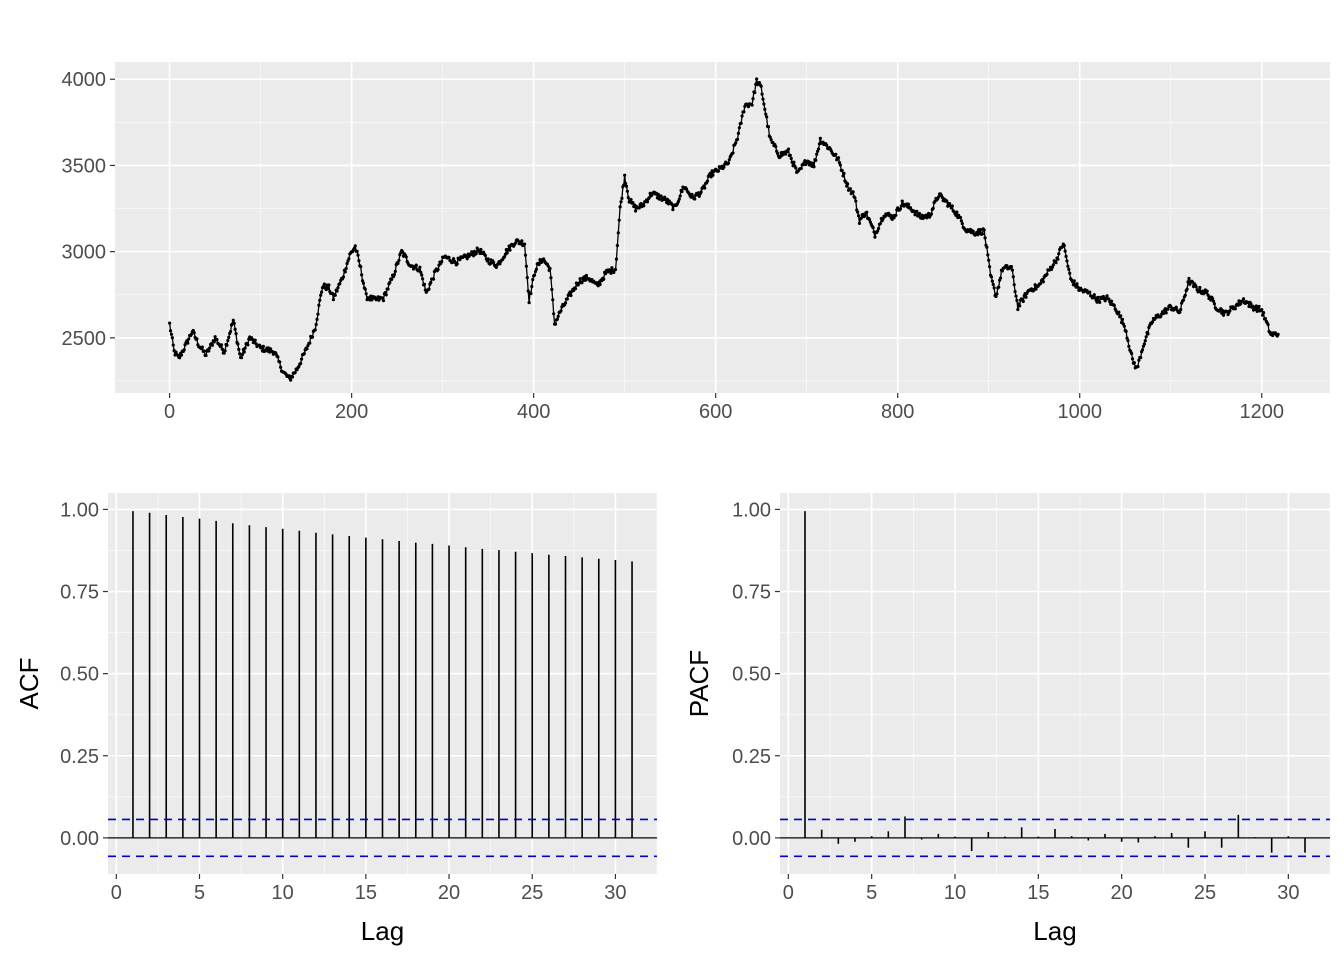 The height and width of the screenshot is (960, 1344). I want to click on x-tick-label: 0, so click(788, 893).